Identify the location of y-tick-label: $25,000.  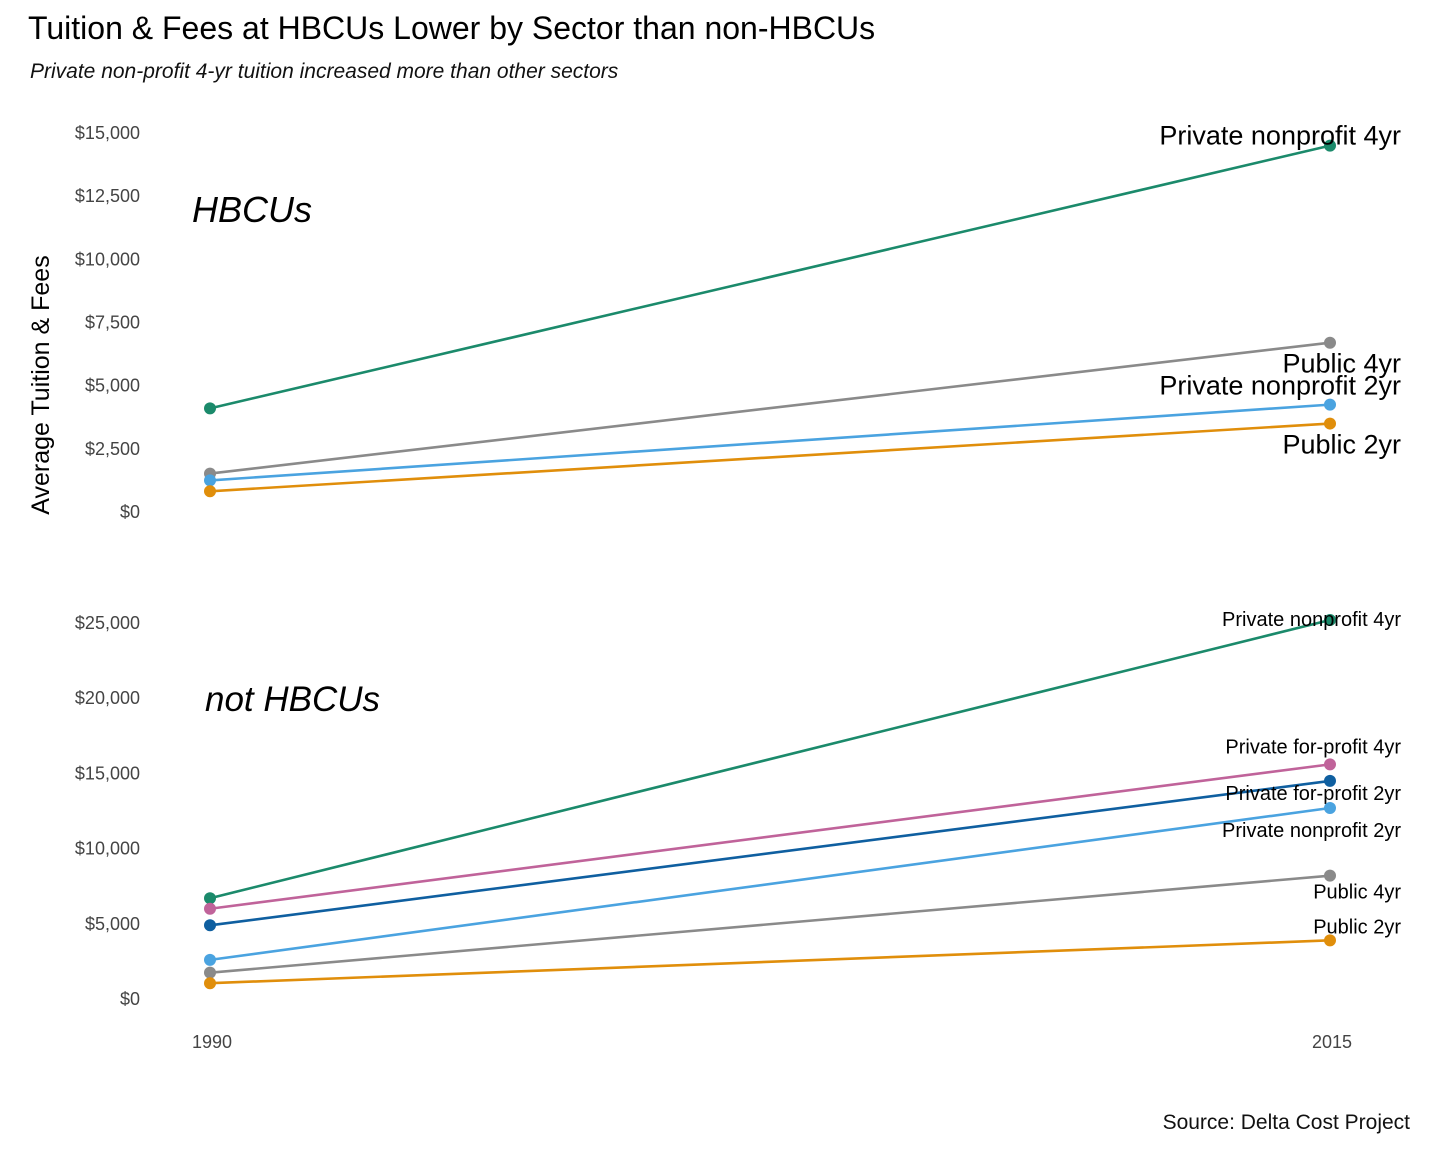
(107, 623).